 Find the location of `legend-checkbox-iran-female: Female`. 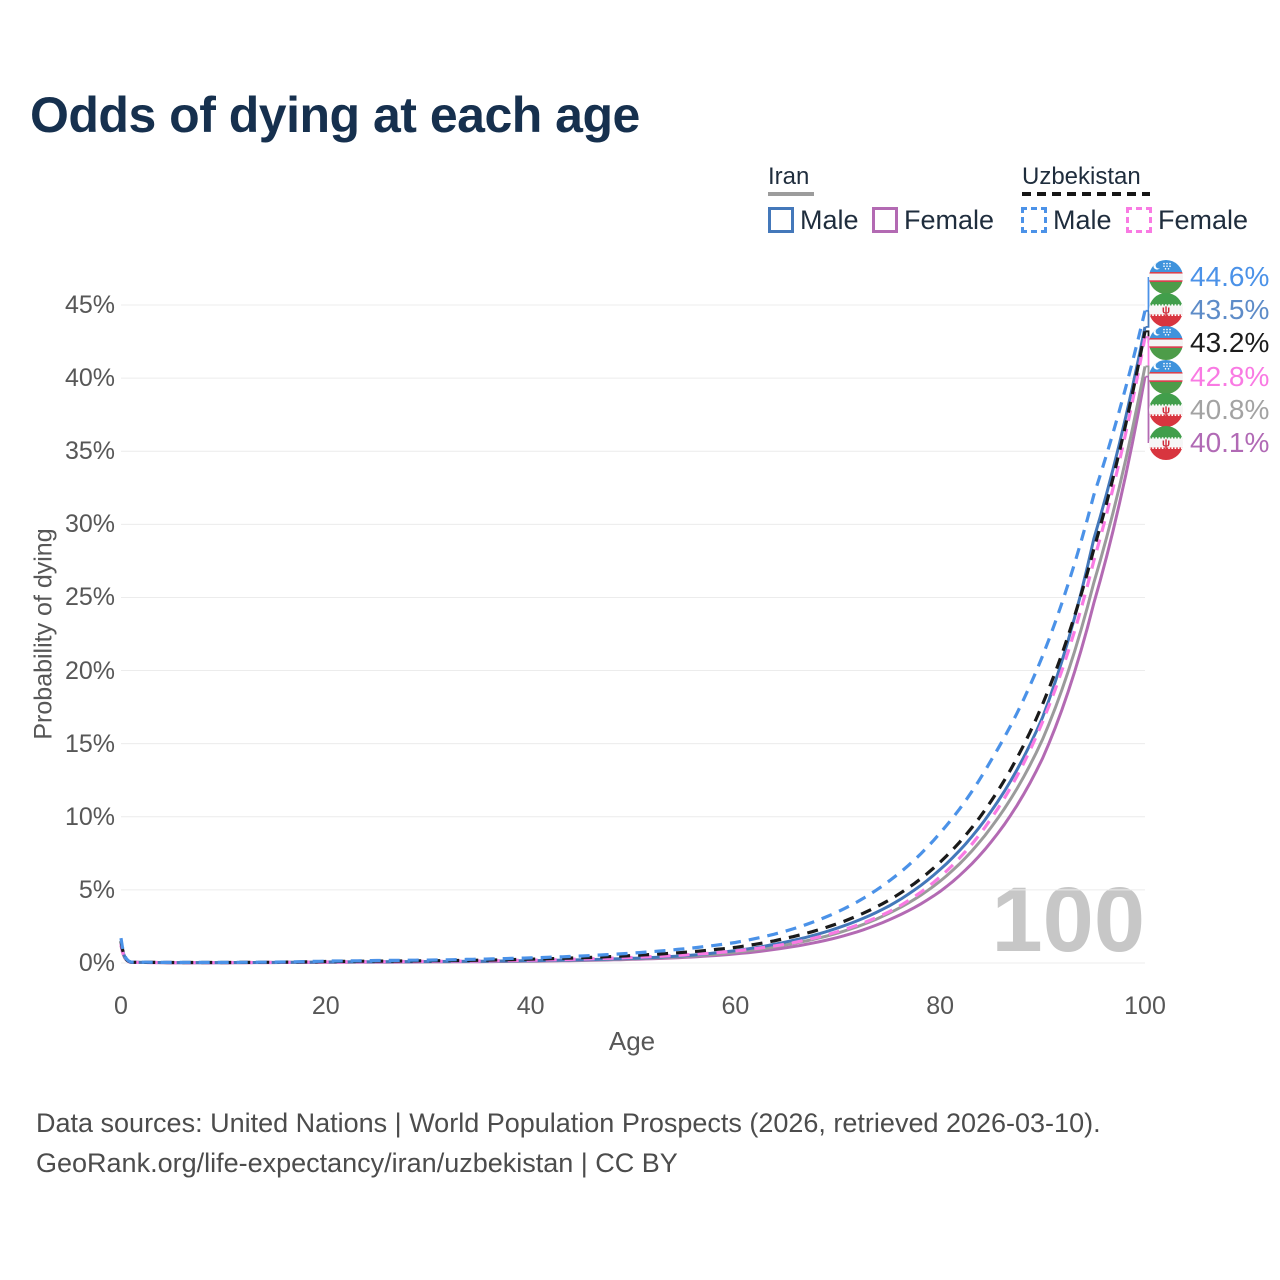

legend-checkbox-iran-female: Female is located at coordinates (933, 220).